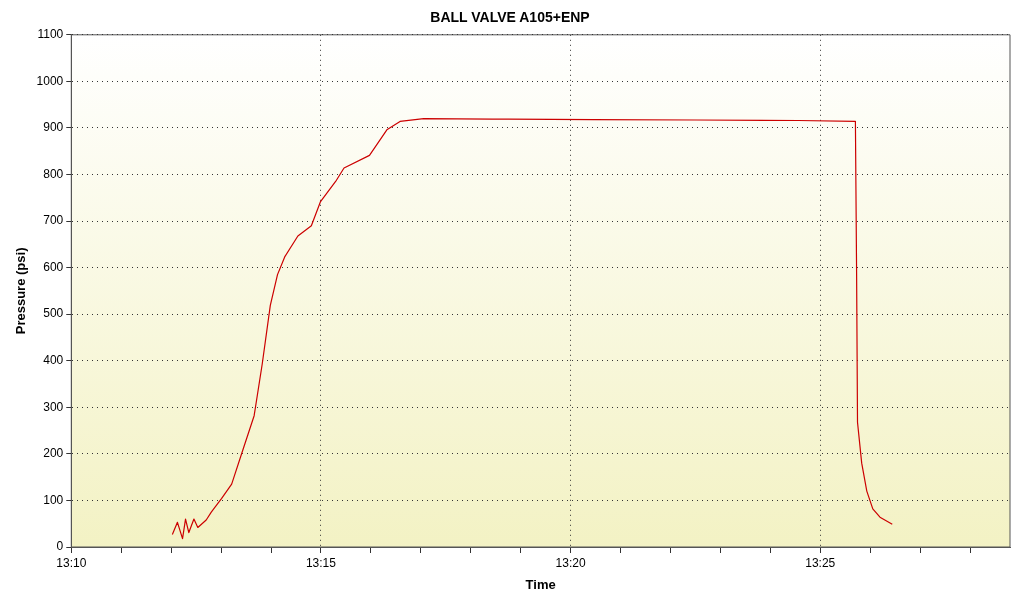  I want to click on x-tick-label: 13:15, so click(321, 562).